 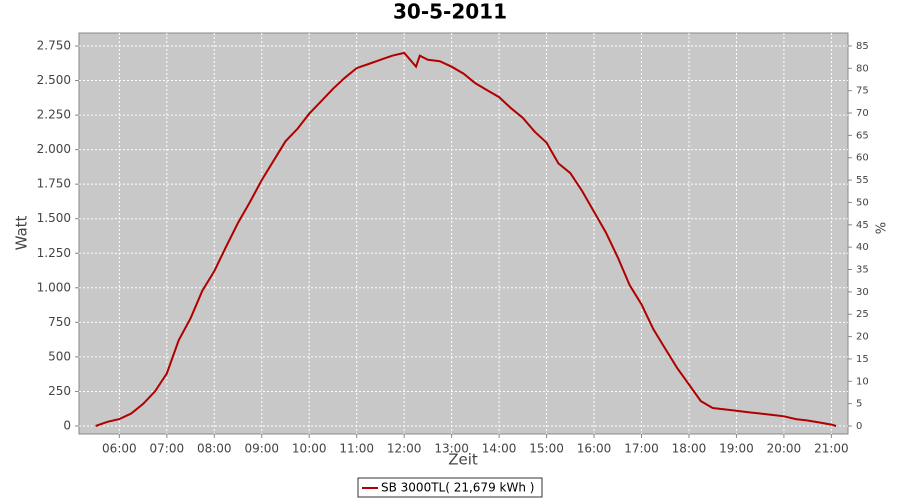 I want to click on y-tick-label: 250, so click(x=59, y=391).